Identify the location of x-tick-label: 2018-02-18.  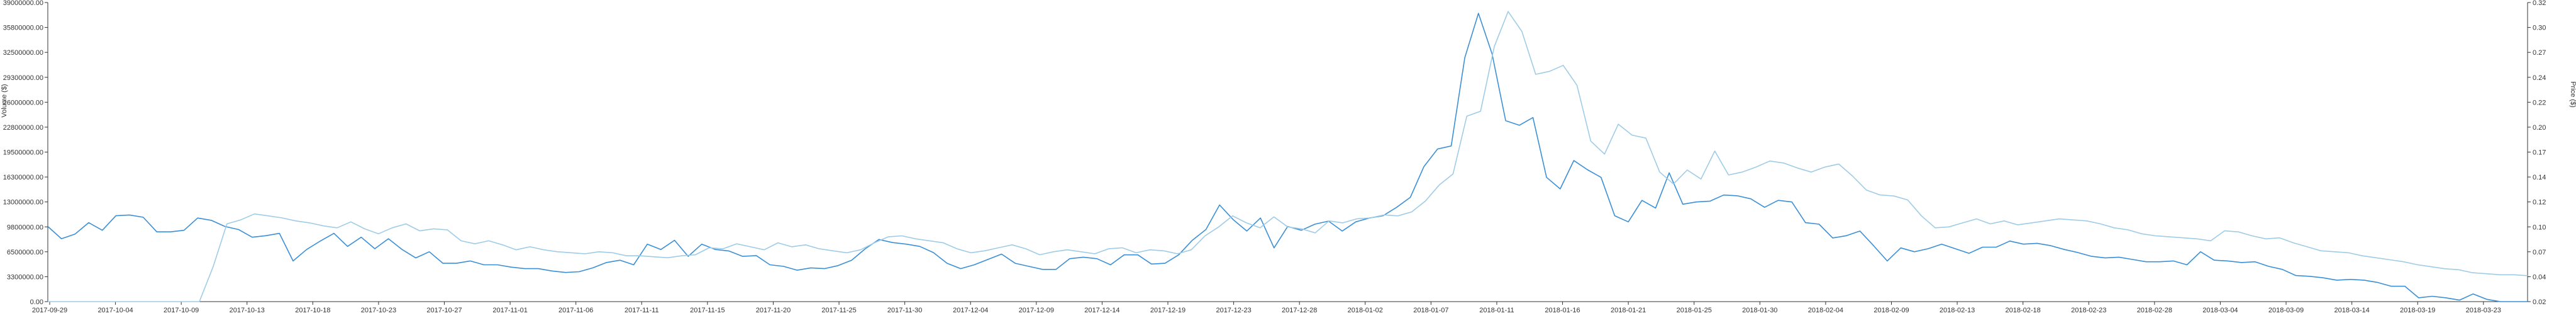
(2023, 310).